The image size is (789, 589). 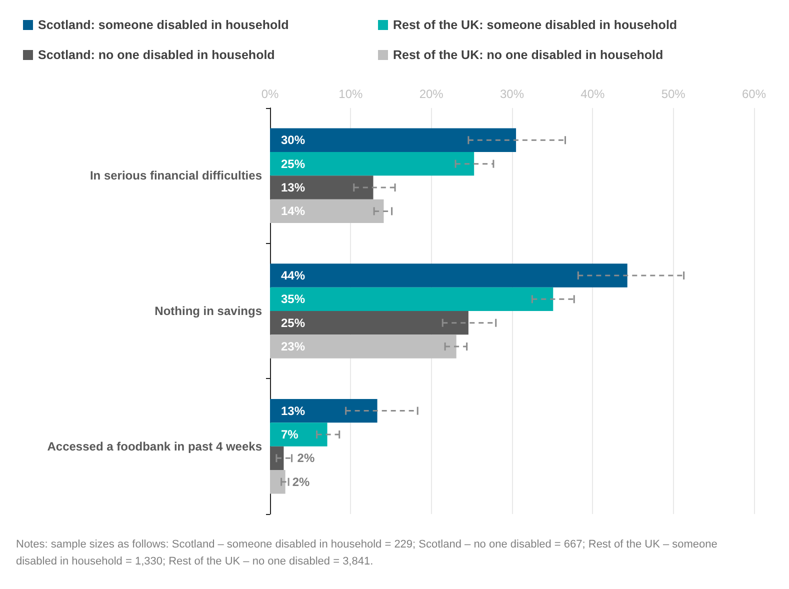 I want to click on y-tick-label: Accessed a foodbank in past 4 weeks, so click(x=154, y=446).